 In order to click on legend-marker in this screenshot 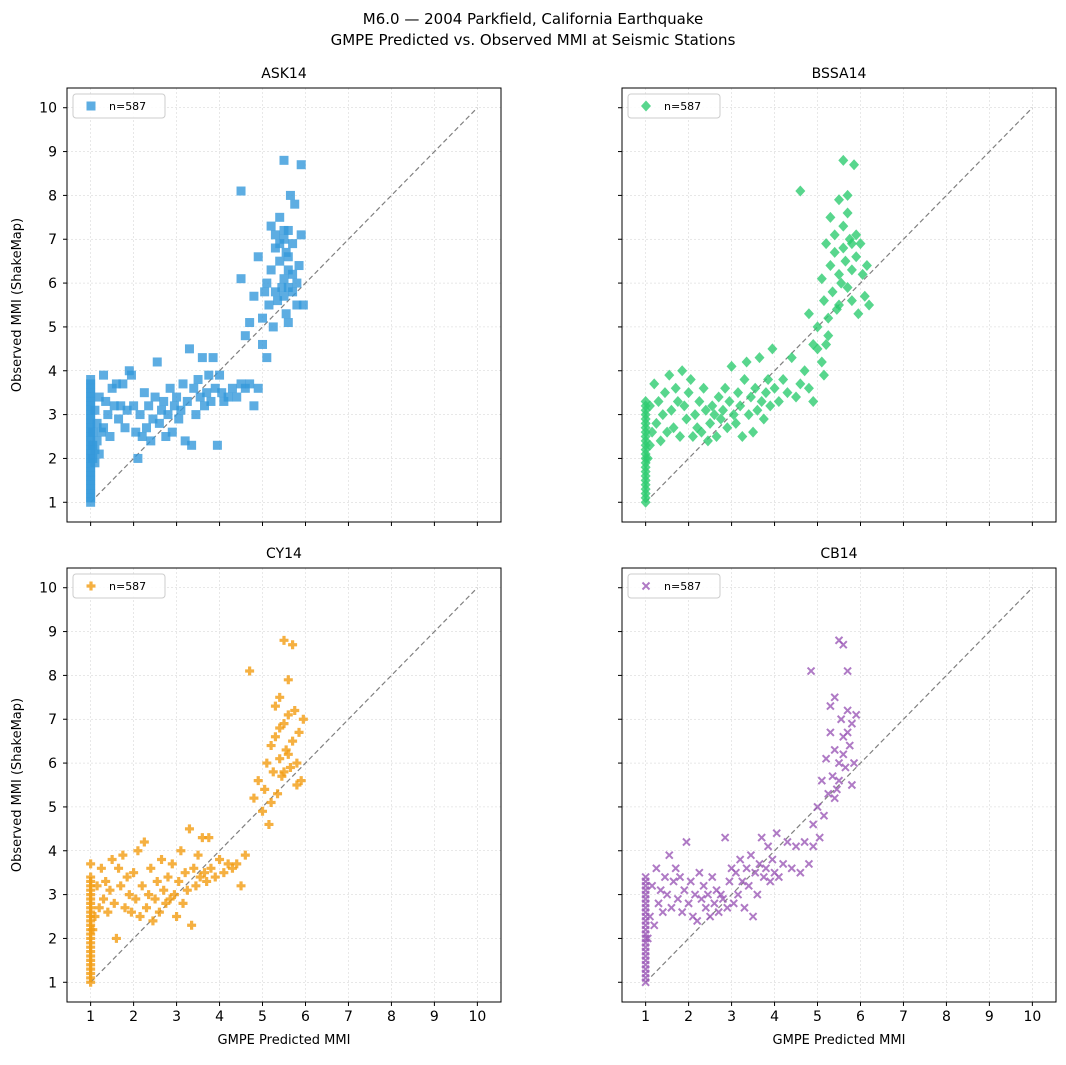, I will do `click(646, 106)`.